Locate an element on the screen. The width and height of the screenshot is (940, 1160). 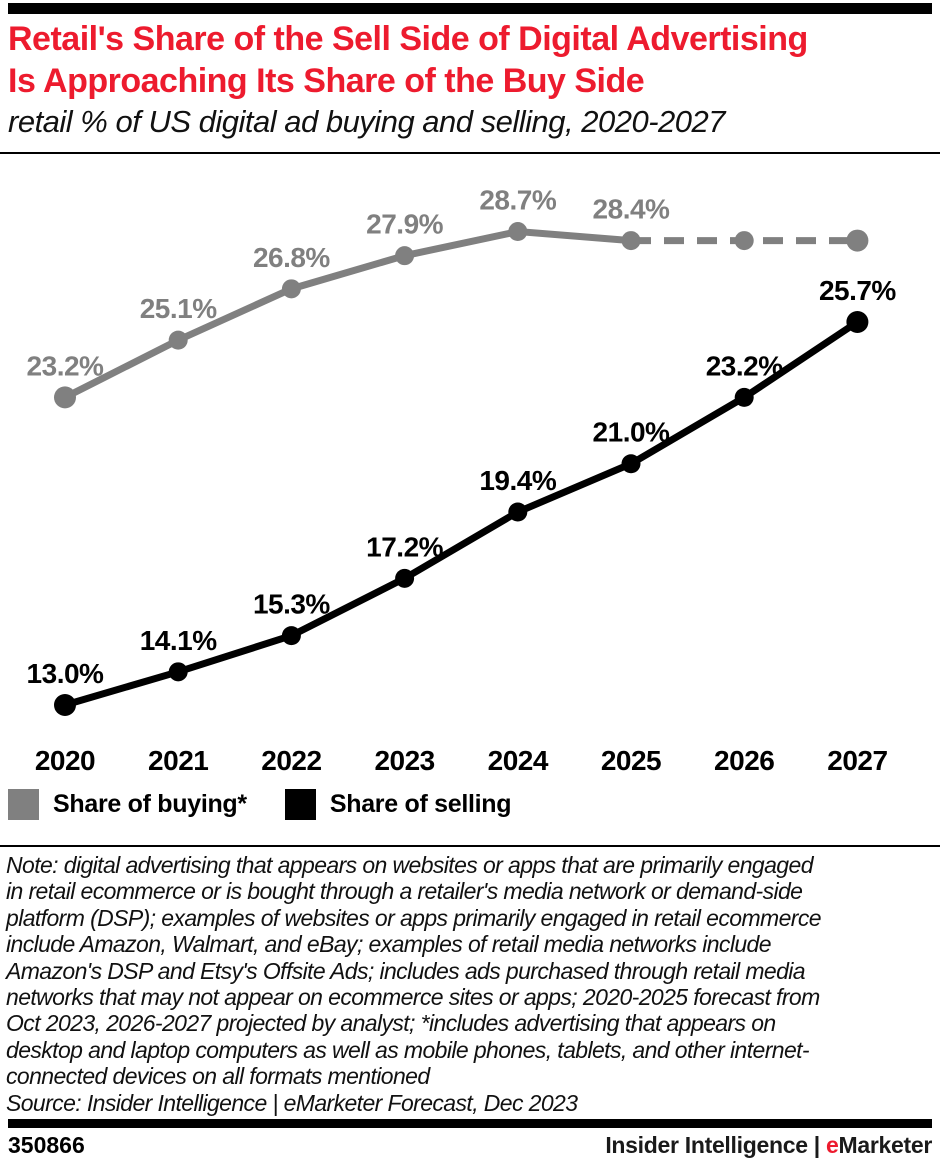
x-axis-label: 2027 is located at coordinates (857, 760).